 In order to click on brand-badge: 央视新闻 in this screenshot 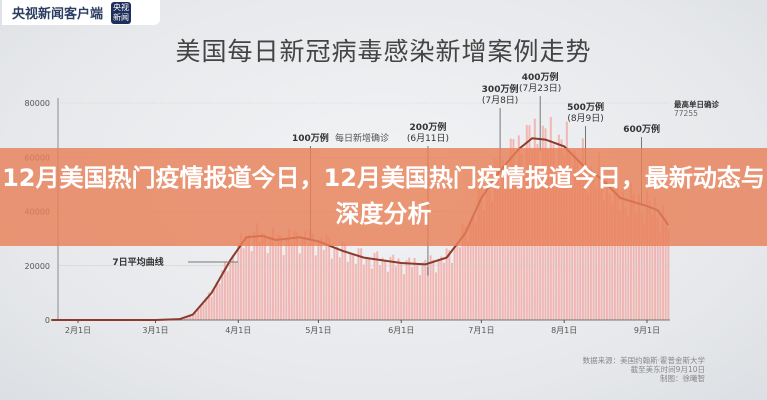, I will do `click(121, 12)`.